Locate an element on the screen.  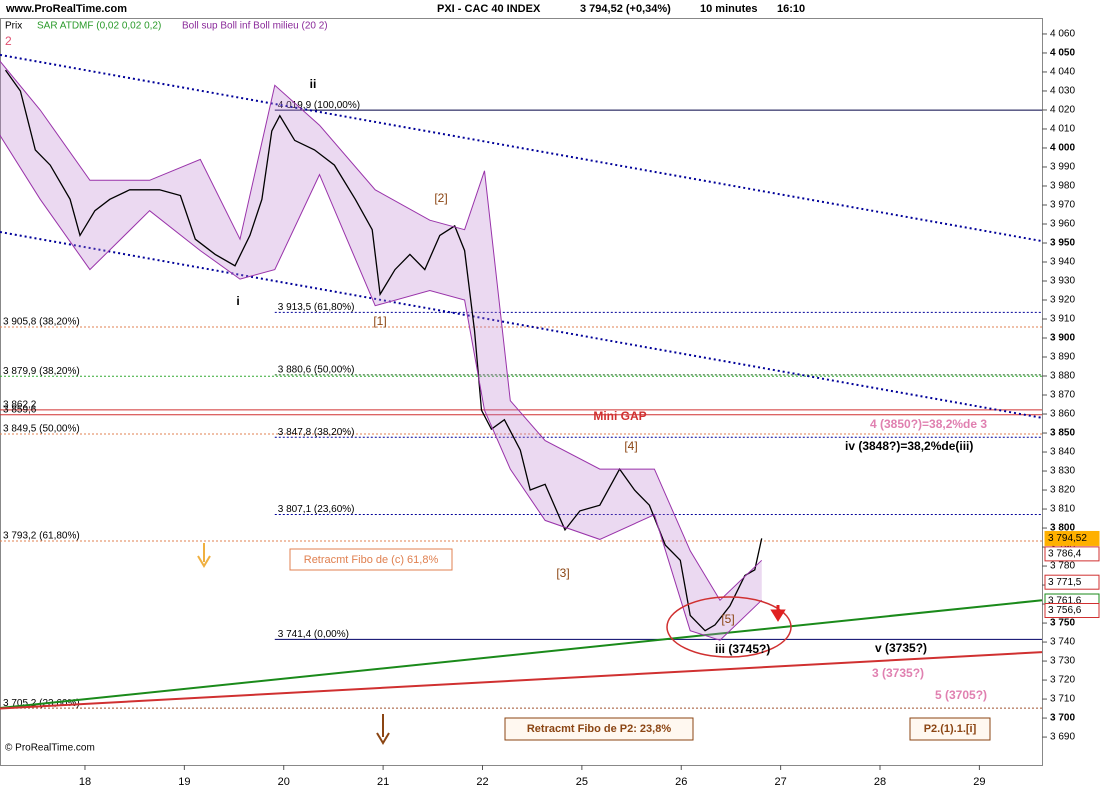
y-tick-label: 3 900 is located at coordinates (1062, 338).